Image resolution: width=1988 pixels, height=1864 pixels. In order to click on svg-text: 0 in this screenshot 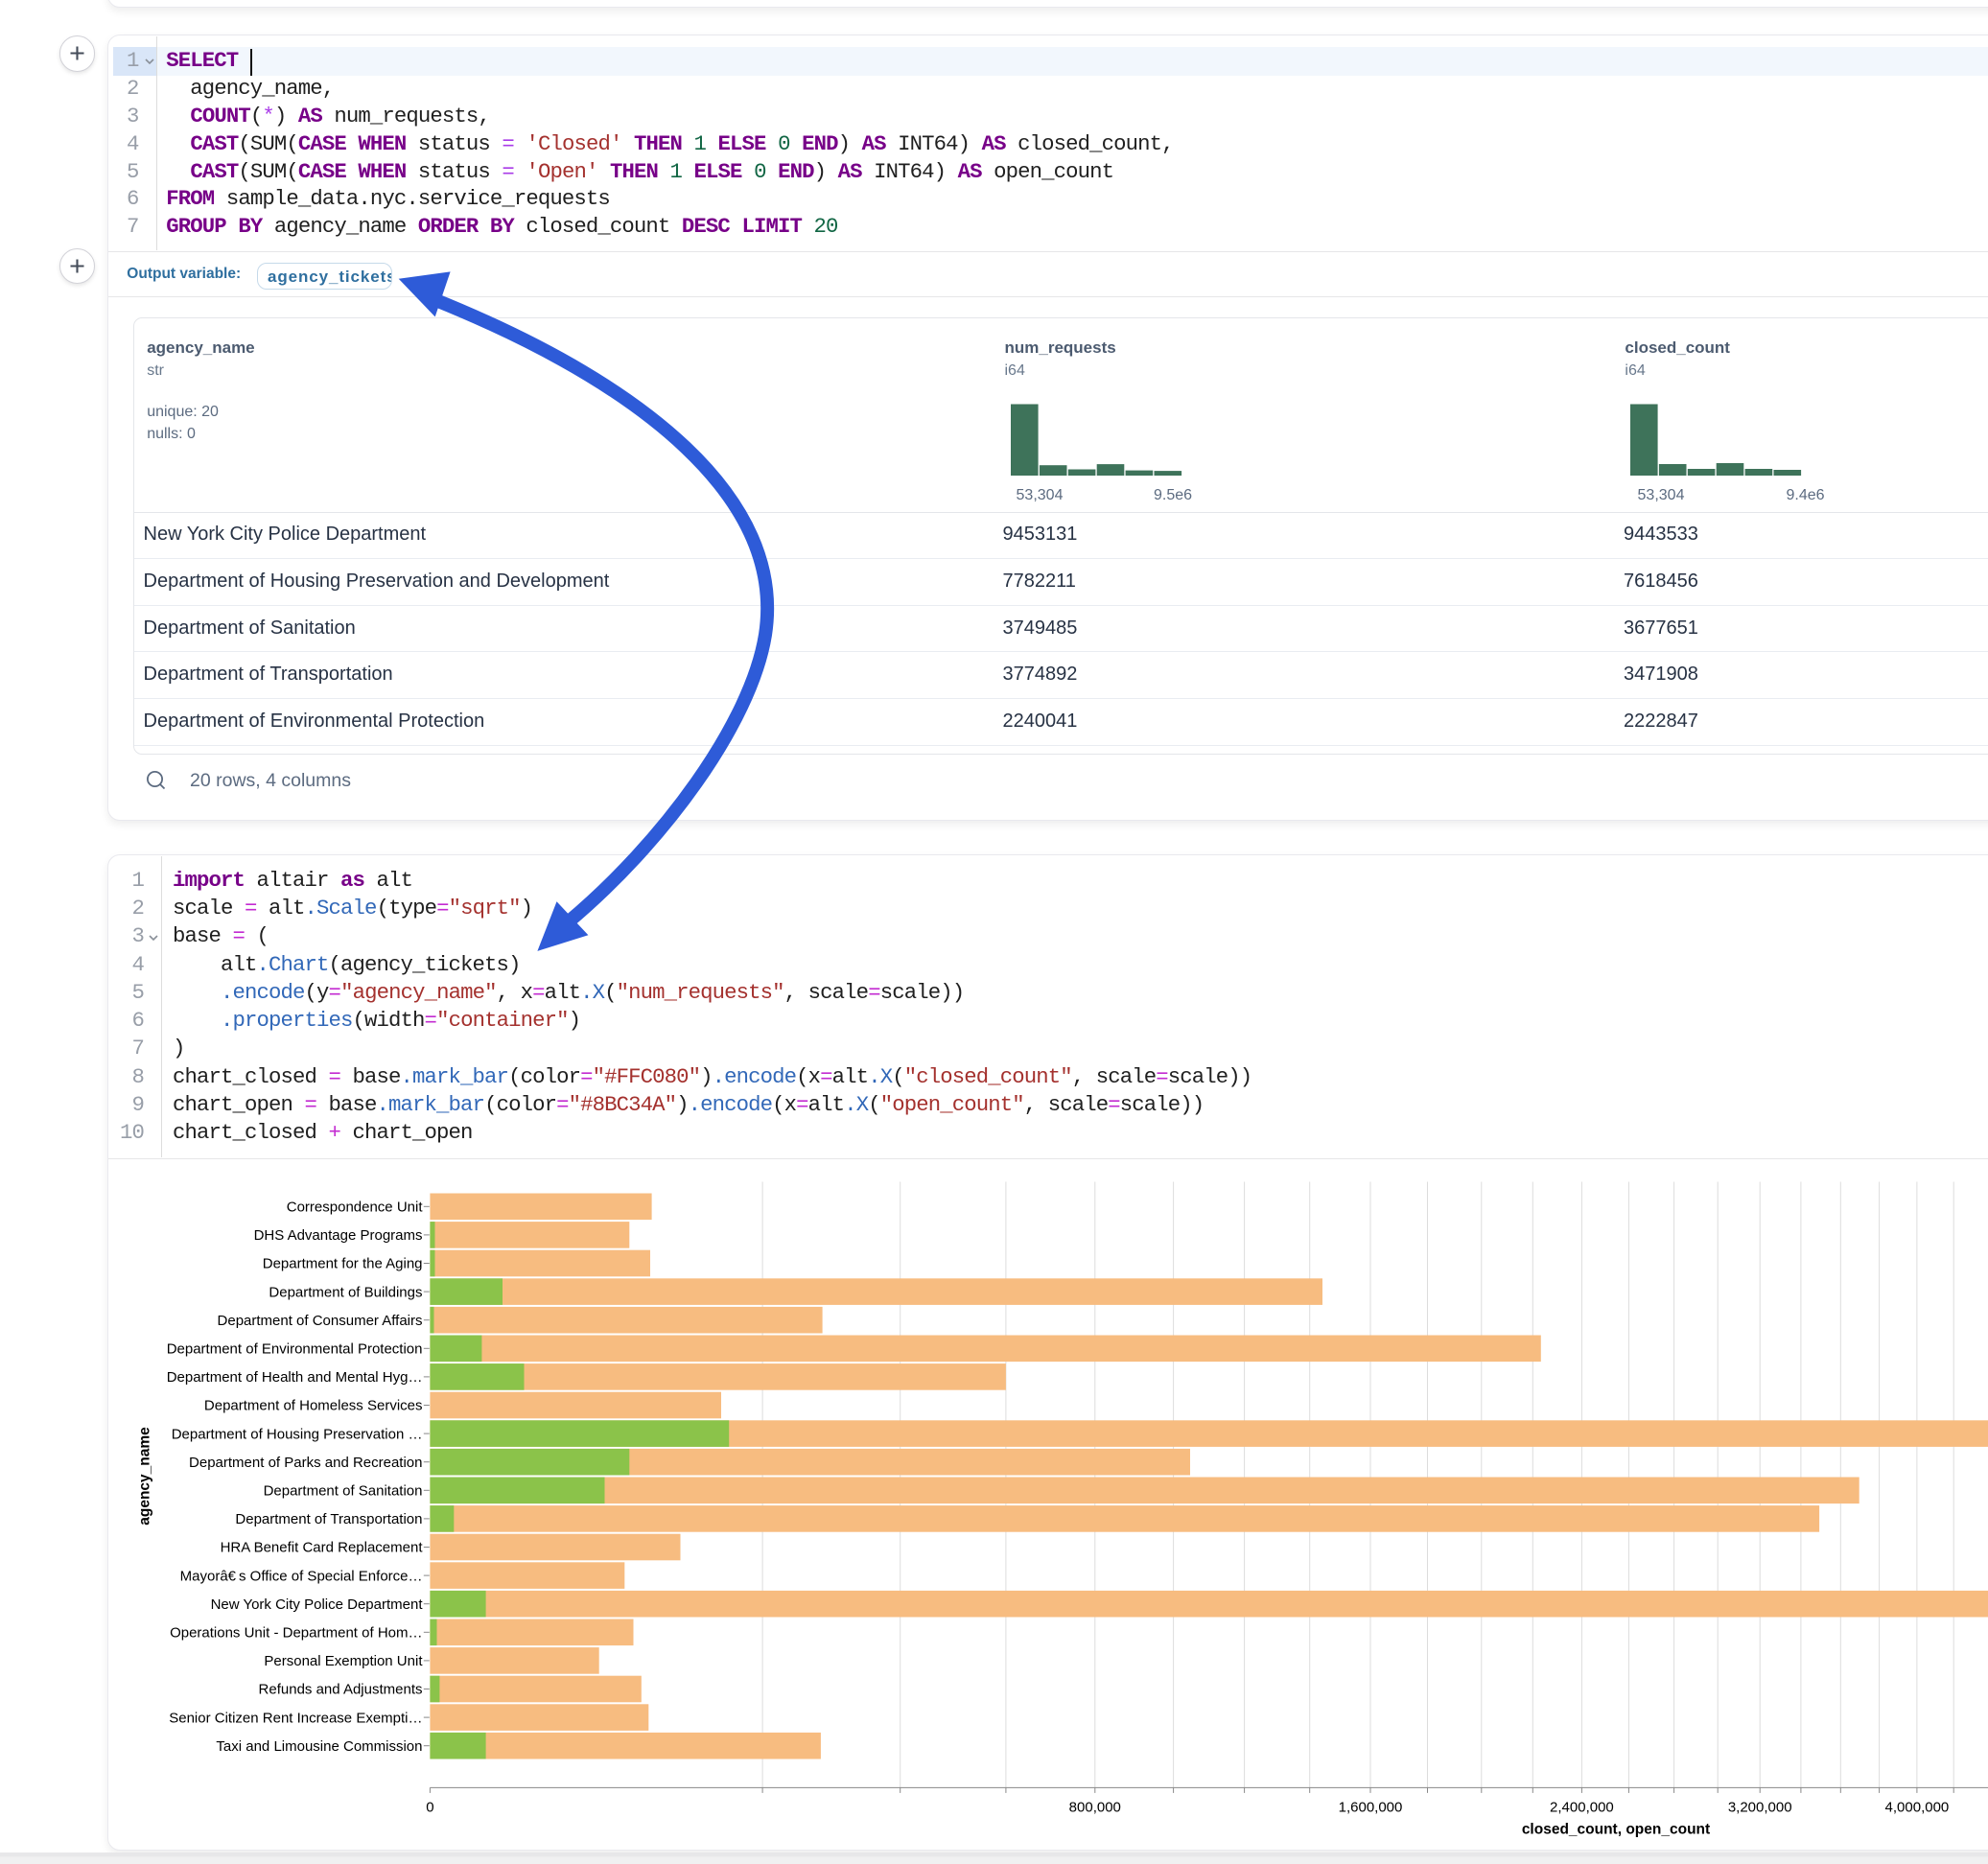, I will do `click(430, 1807)`.